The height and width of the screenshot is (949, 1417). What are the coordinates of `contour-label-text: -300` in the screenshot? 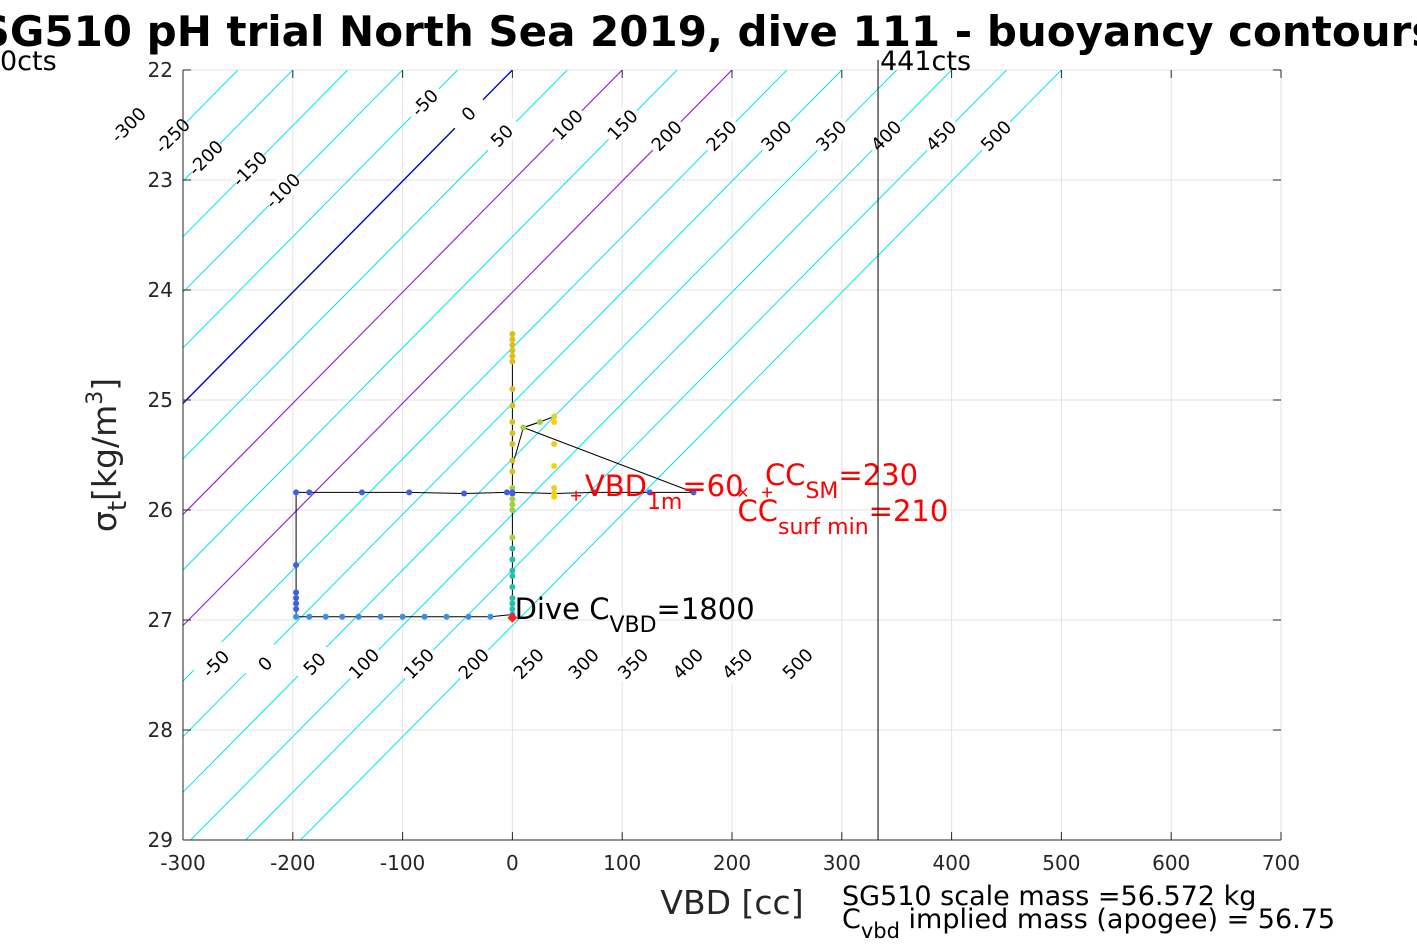 It's located at (129, 125).